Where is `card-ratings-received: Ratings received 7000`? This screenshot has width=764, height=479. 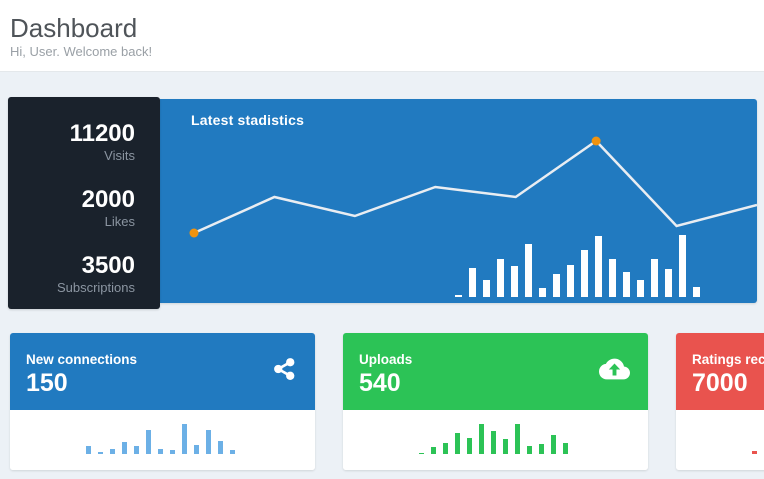 card-ratings-received: Ratings received 7000 is located at coordinates (720, 401).